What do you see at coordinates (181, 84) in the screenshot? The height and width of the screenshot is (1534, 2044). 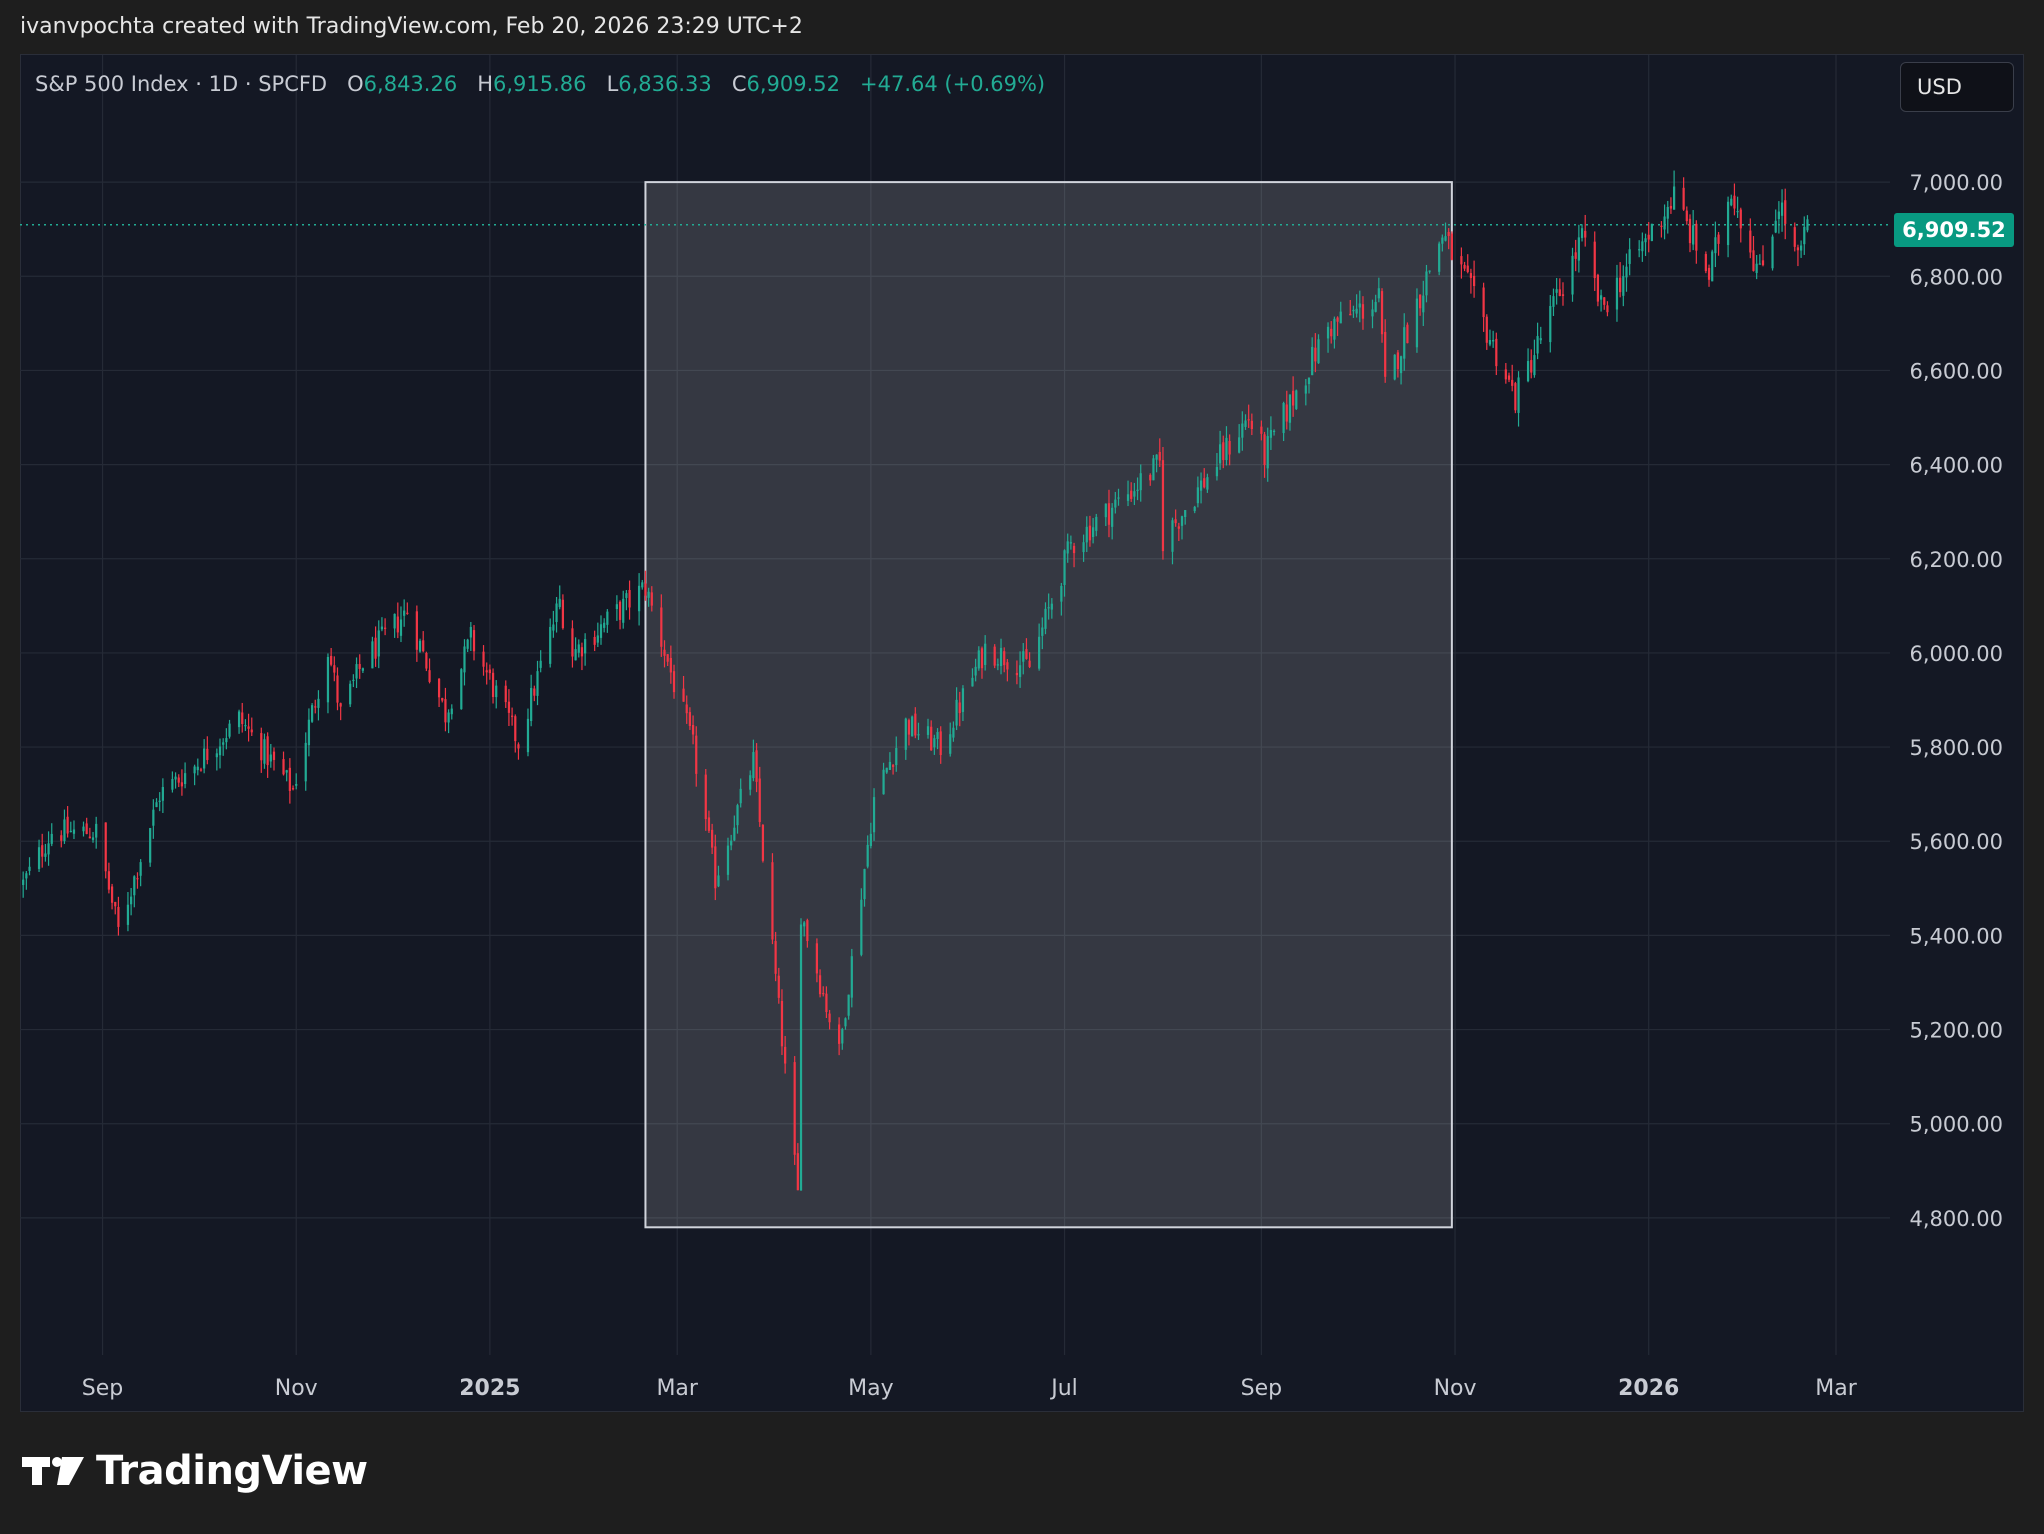 I see `symbol-name: S&P 500 Index · 1D · SPCFD` at bounding box center [181, 84].